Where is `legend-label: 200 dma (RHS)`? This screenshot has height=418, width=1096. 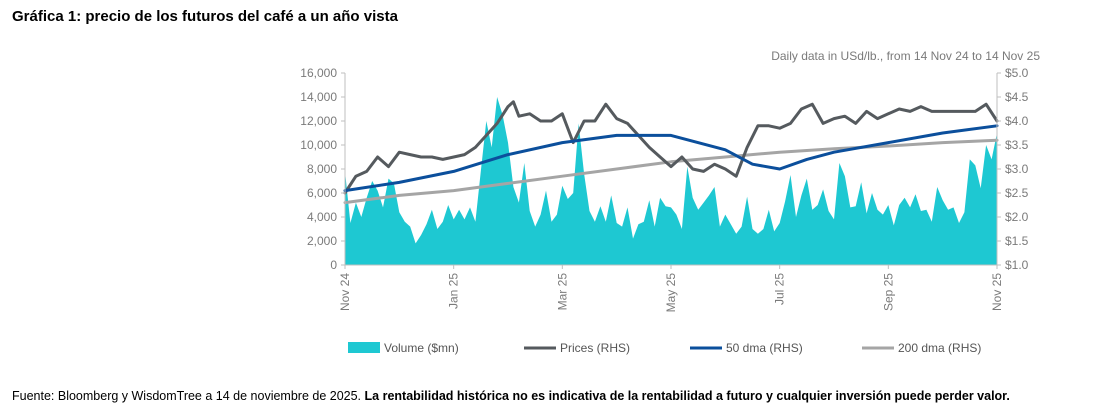
legend-label: 200 dma (RHS) is located at coordinates (939, 348).